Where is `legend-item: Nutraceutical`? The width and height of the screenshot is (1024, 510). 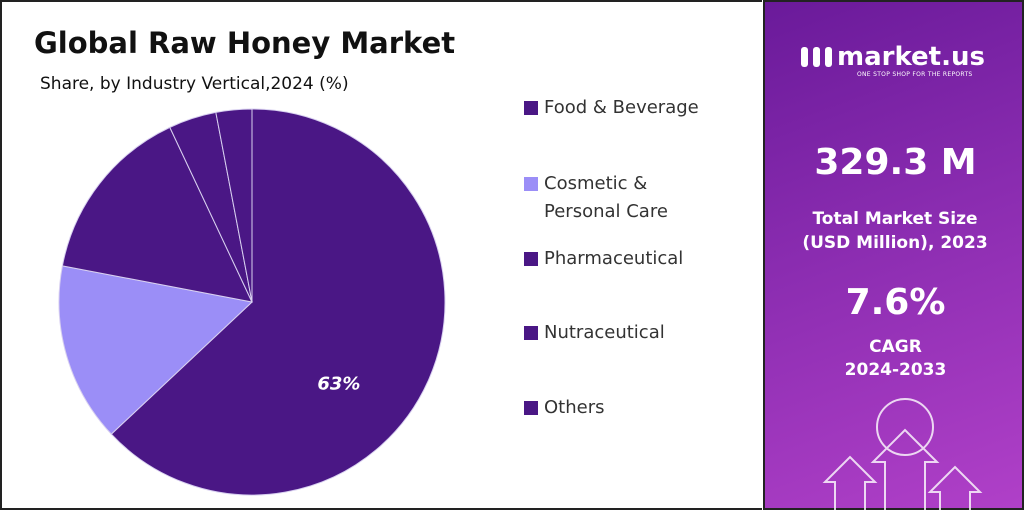 legend-item: Nutraceutical is located at coordinates (624, 333).